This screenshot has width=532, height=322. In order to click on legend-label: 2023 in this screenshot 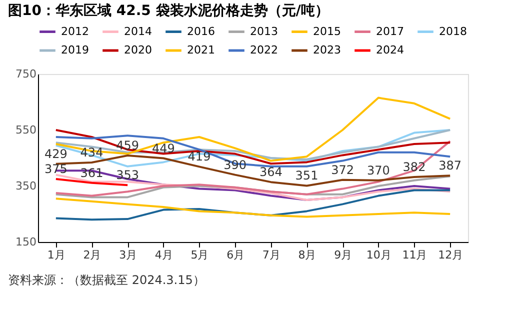, I will do `click(327, 50)`.